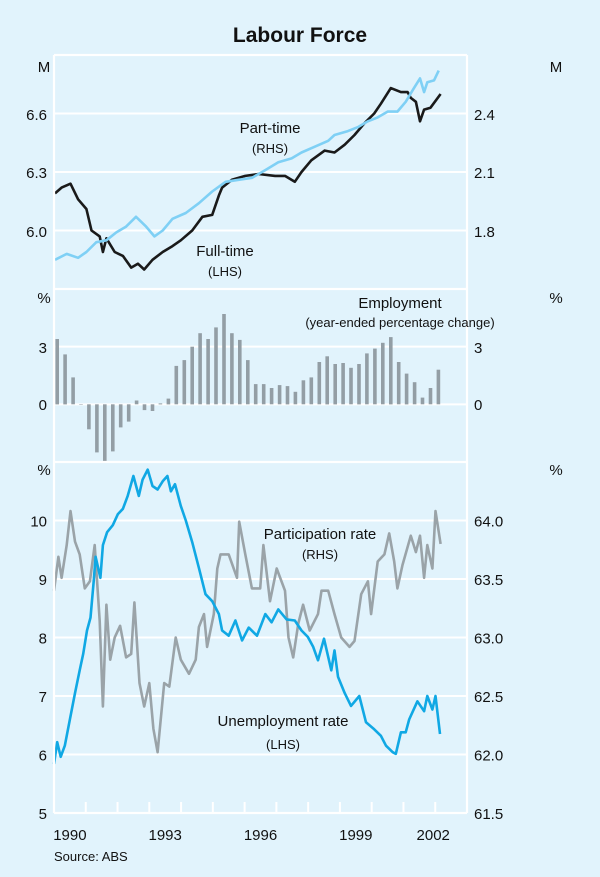 The height and width of the screenshot is (877, 600). I want to click on part-time-line, so click(247, 165).